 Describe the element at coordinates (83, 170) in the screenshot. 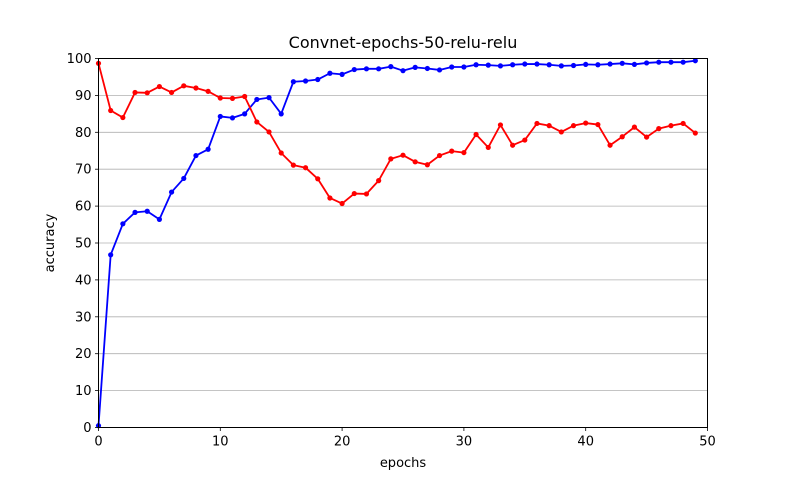

I see `y-tick-label: 70` at that location.